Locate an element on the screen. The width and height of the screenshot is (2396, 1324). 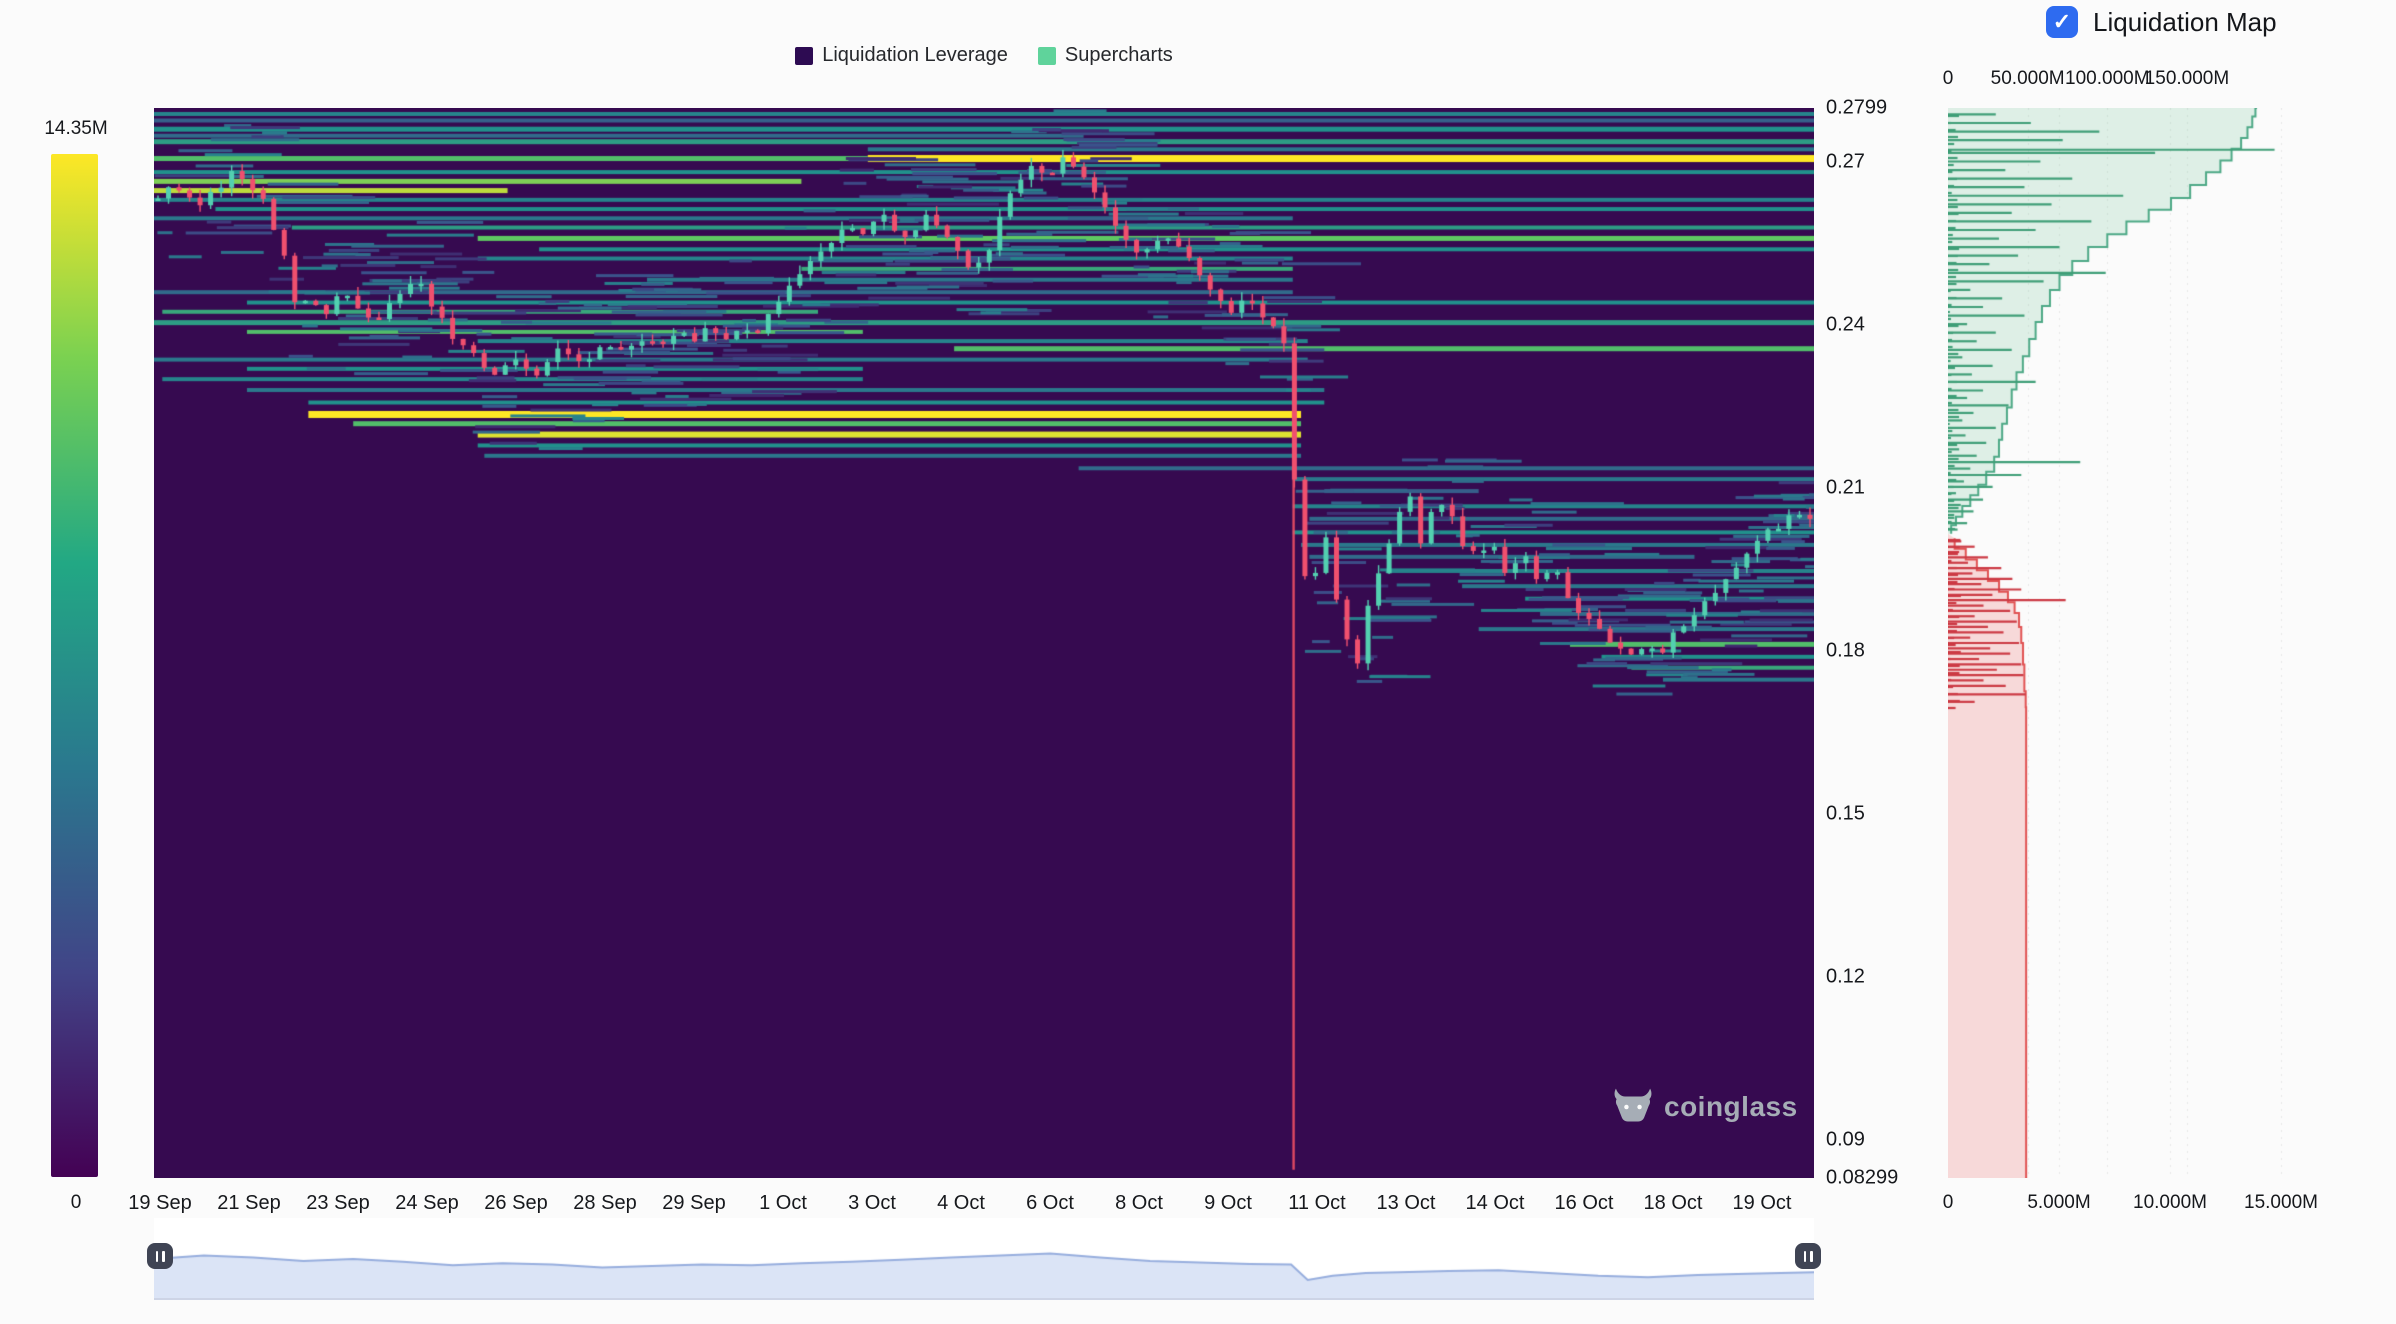
price-tick-label: 0.27 is located at coordinates (1845, 161).